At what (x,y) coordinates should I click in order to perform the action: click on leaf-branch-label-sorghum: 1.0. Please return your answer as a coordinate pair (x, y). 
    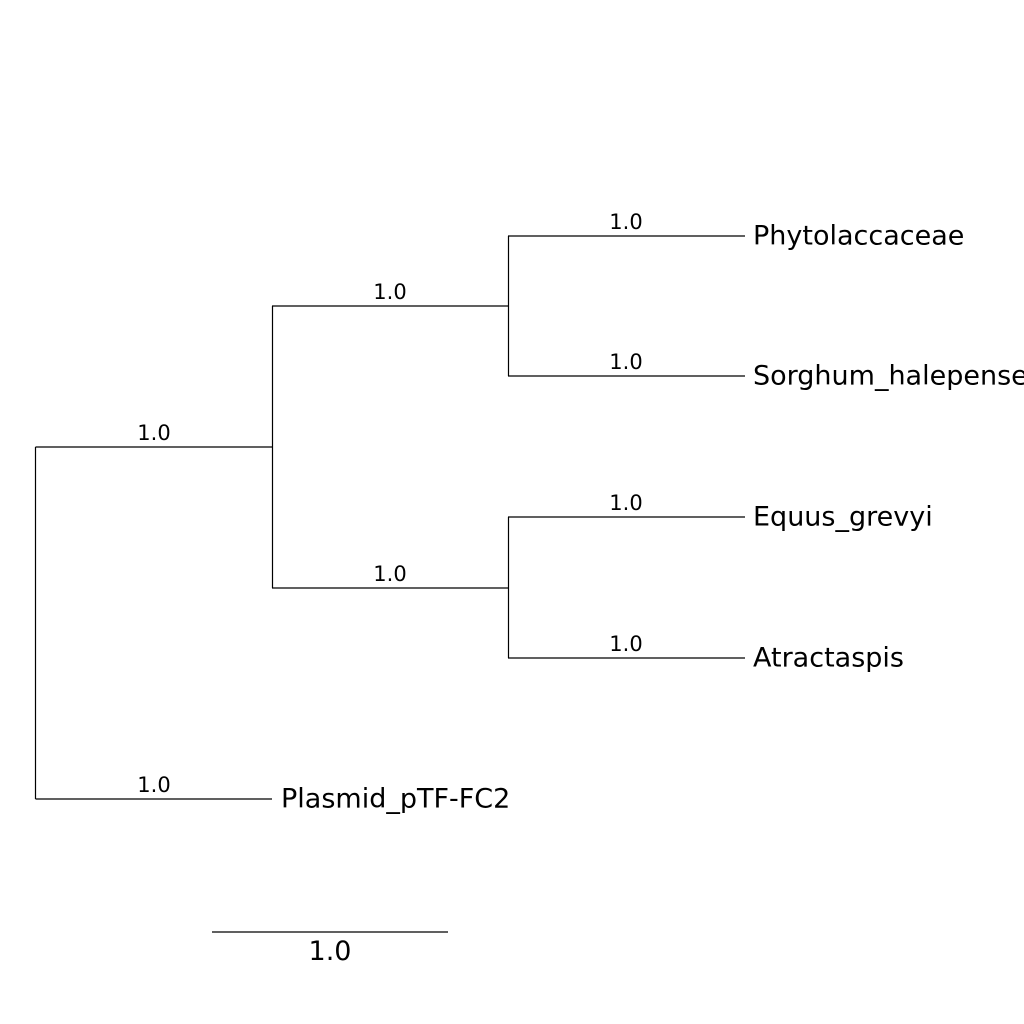
    Looking at the image, I should click on (625, 362).